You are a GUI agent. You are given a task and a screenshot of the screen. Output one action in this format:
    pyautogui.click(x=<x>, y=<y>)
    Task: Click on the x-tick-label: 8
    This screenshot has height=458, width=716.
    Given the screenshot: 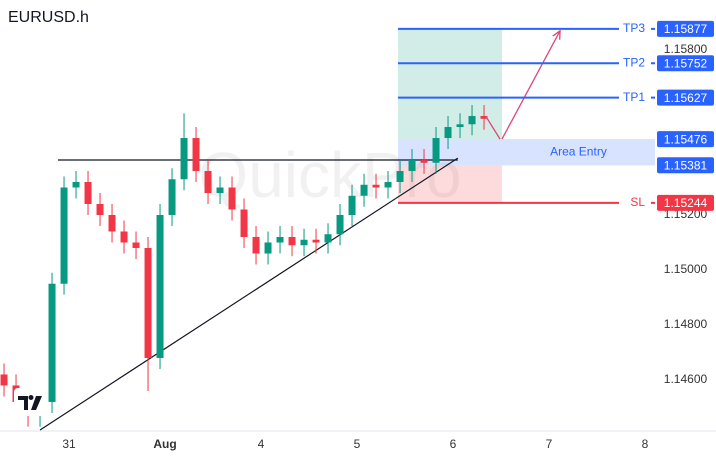 What is the action you would take?
    pyautogui.click(x=645, y=444)
    